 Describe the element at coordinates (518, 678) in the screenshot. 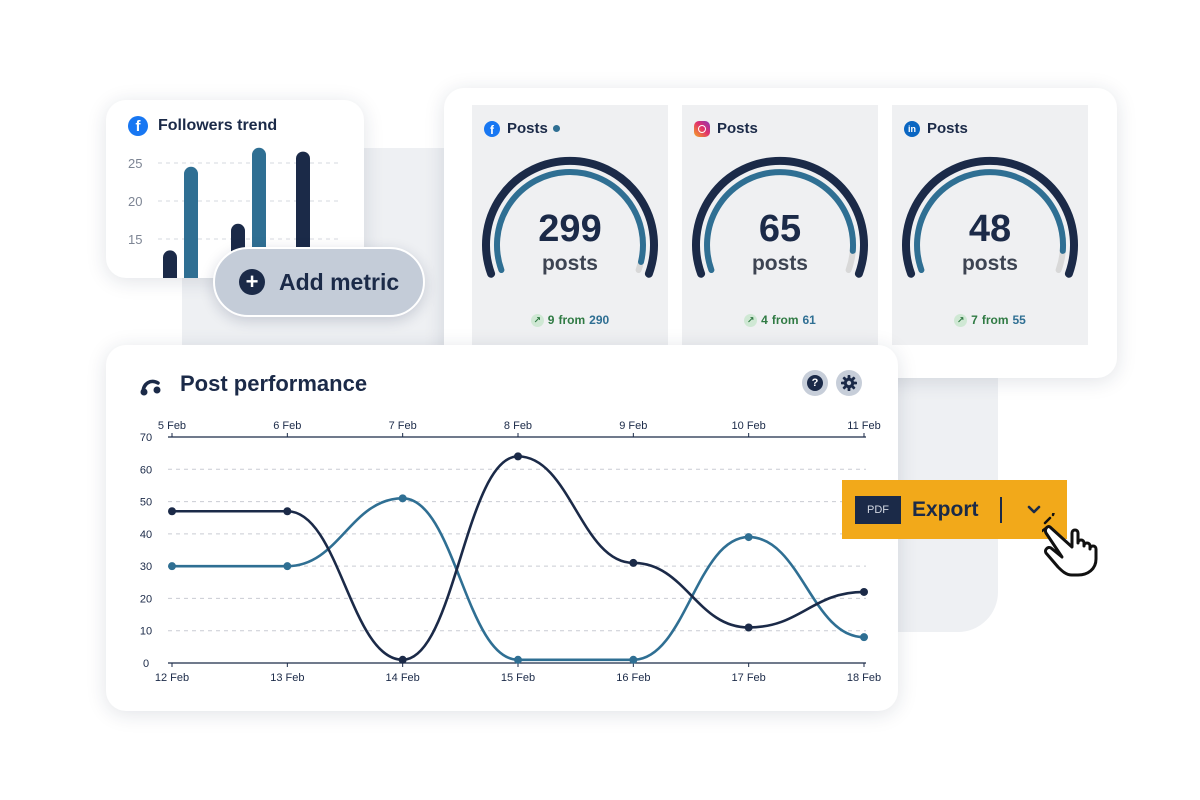

I see `x-tick-label: 15 Feb` at that location.